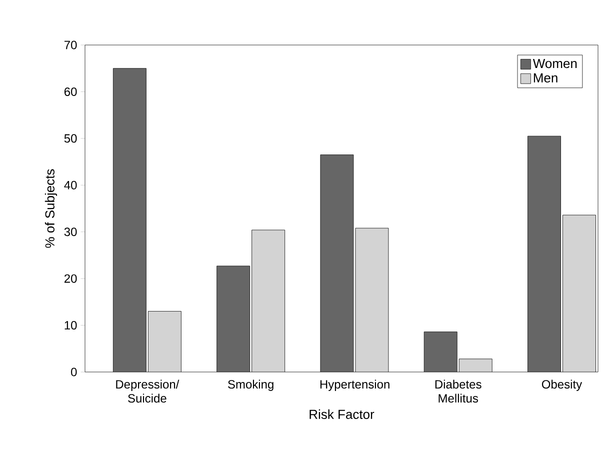 This screenshot has width=611, height=468. What do you see at coordinates (70, 232) in the screenshot?
I see `y-tick-label: 30` at bounding box center [70, 232].